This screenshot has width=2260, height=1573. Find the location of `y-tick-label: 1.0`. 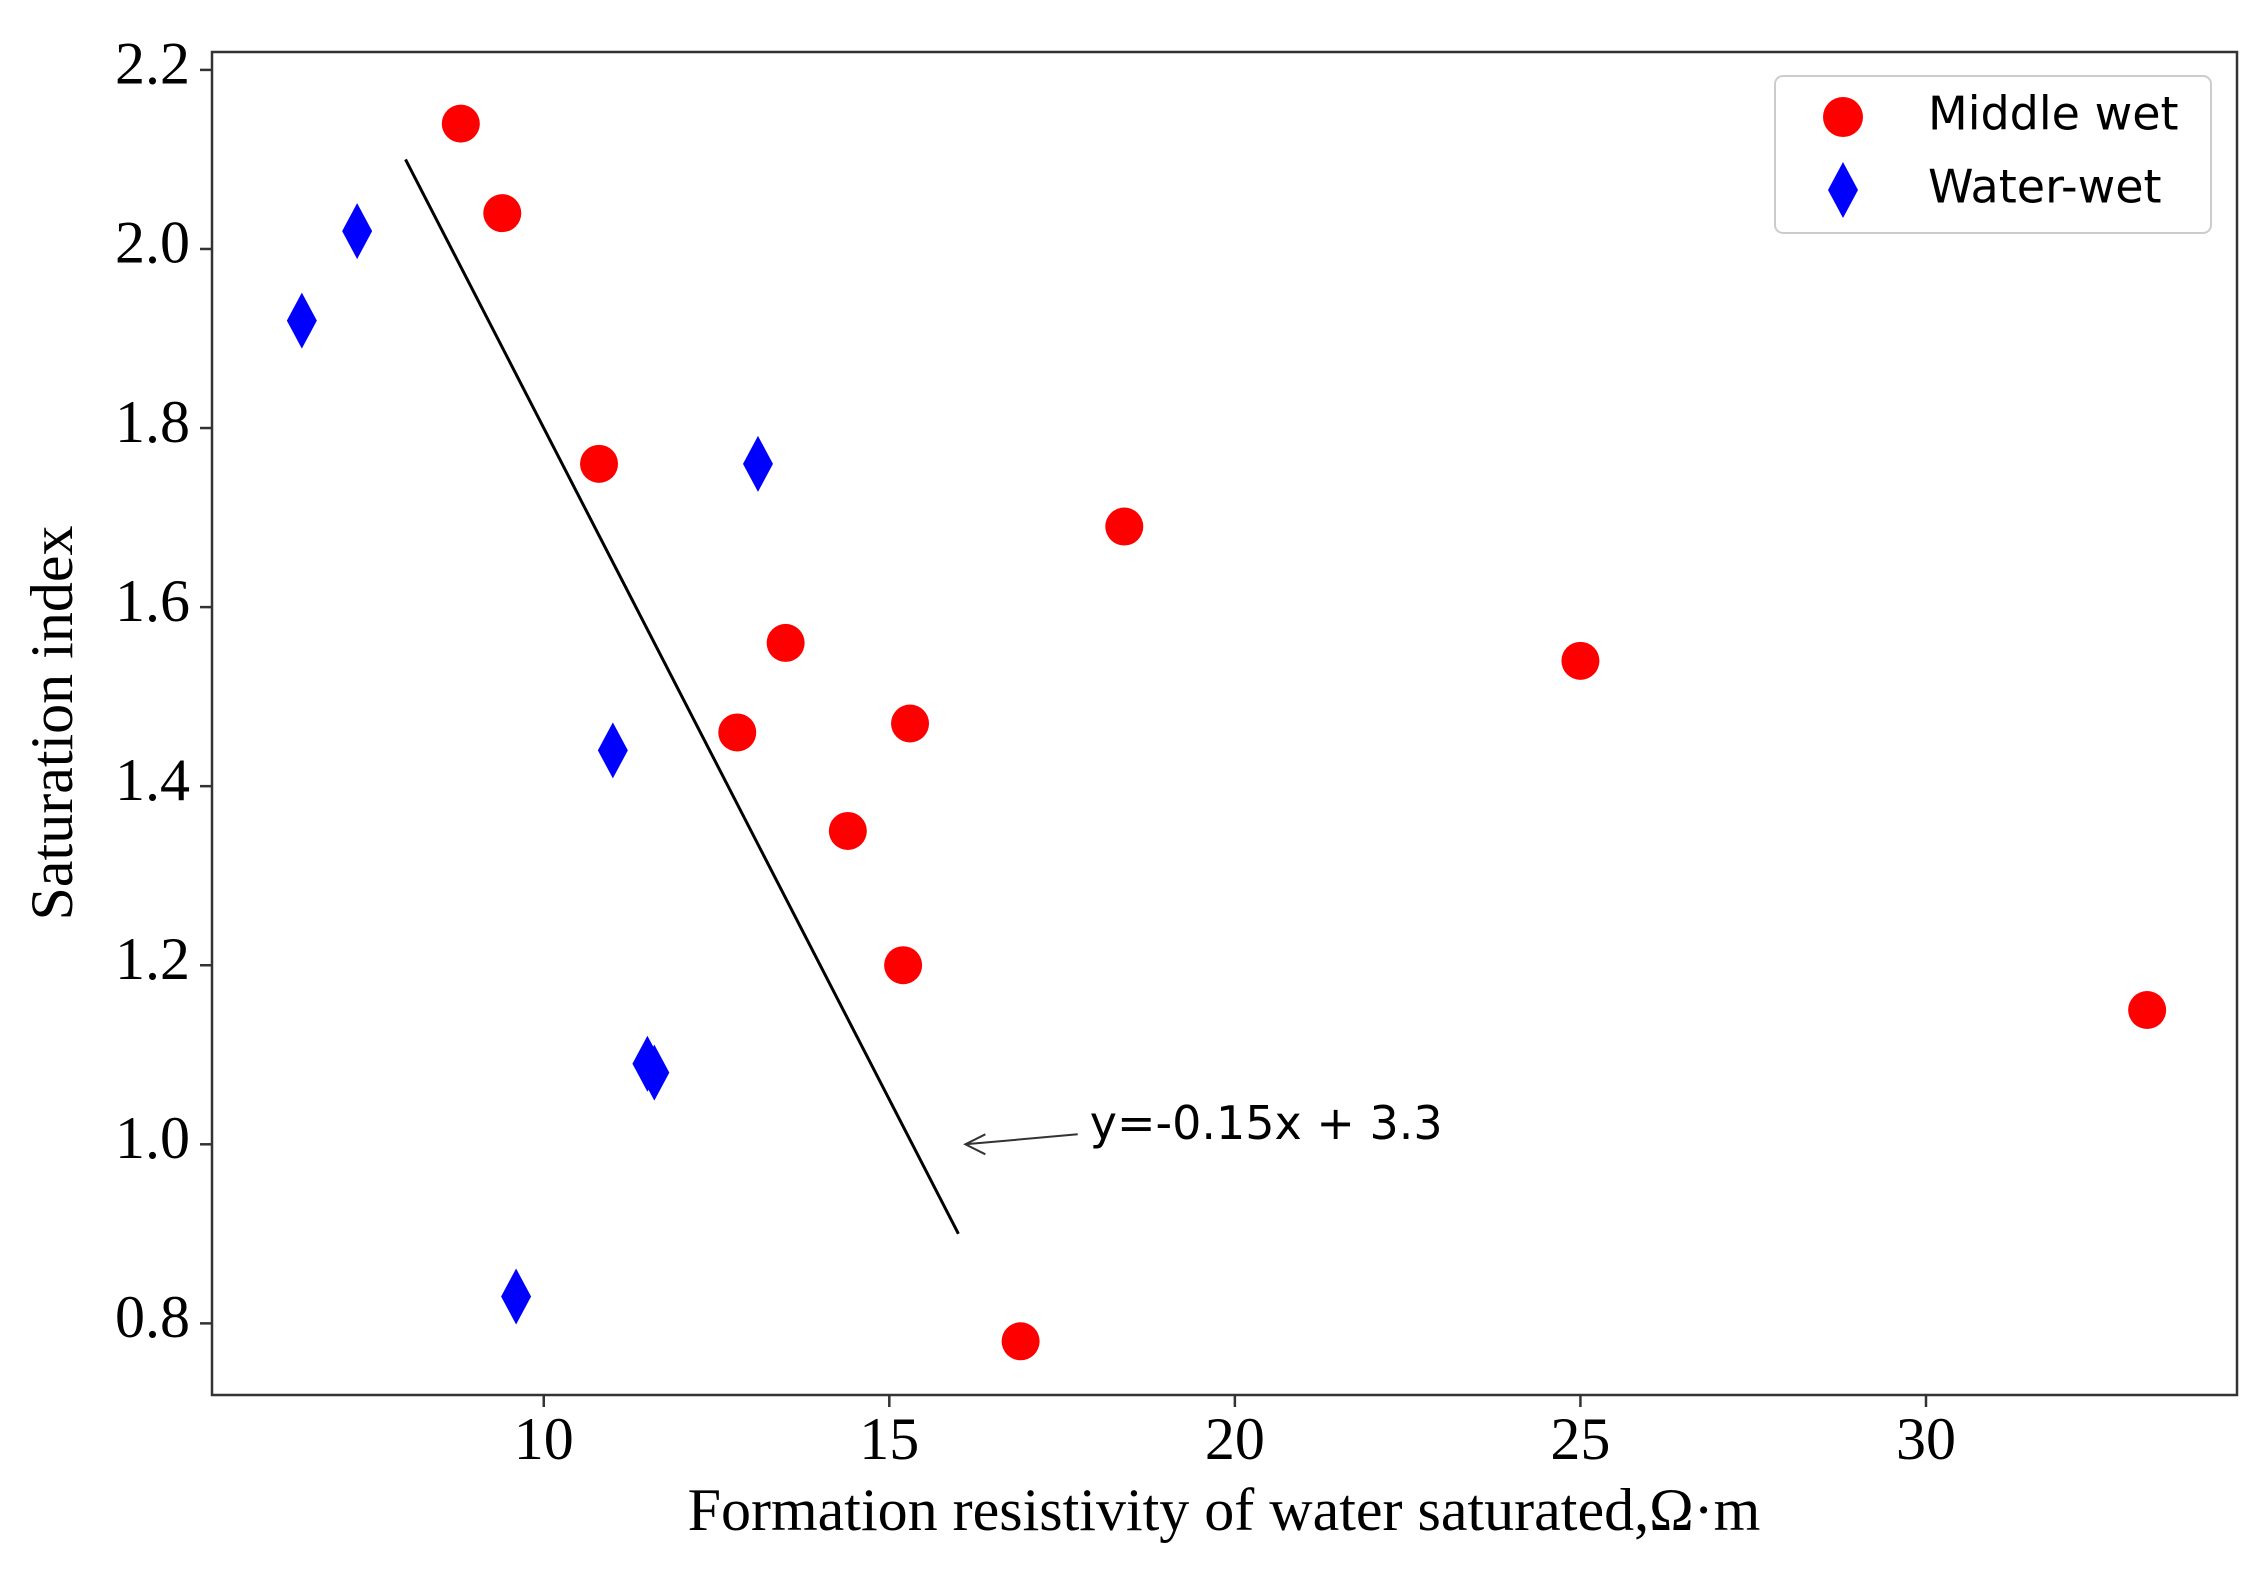

y-tick-label: 1.0 is located at coordinates (152, 1138).